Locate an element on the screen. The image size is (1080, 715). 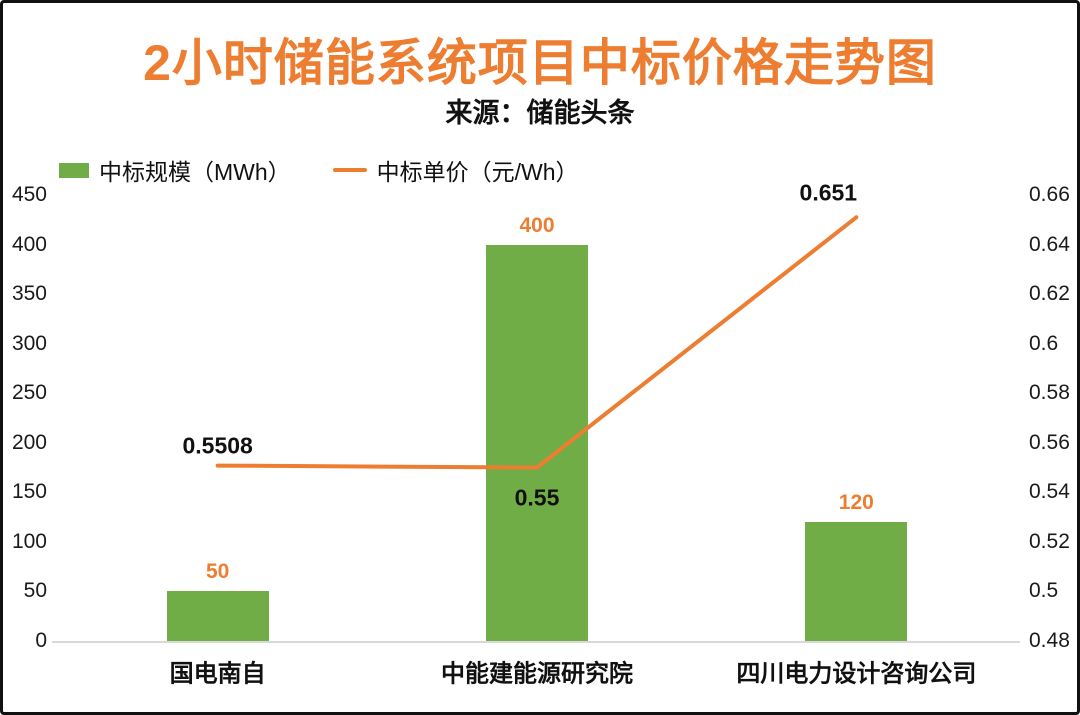
right-axis-tick-label: 0.58 is located at coordinates (1049, 393).